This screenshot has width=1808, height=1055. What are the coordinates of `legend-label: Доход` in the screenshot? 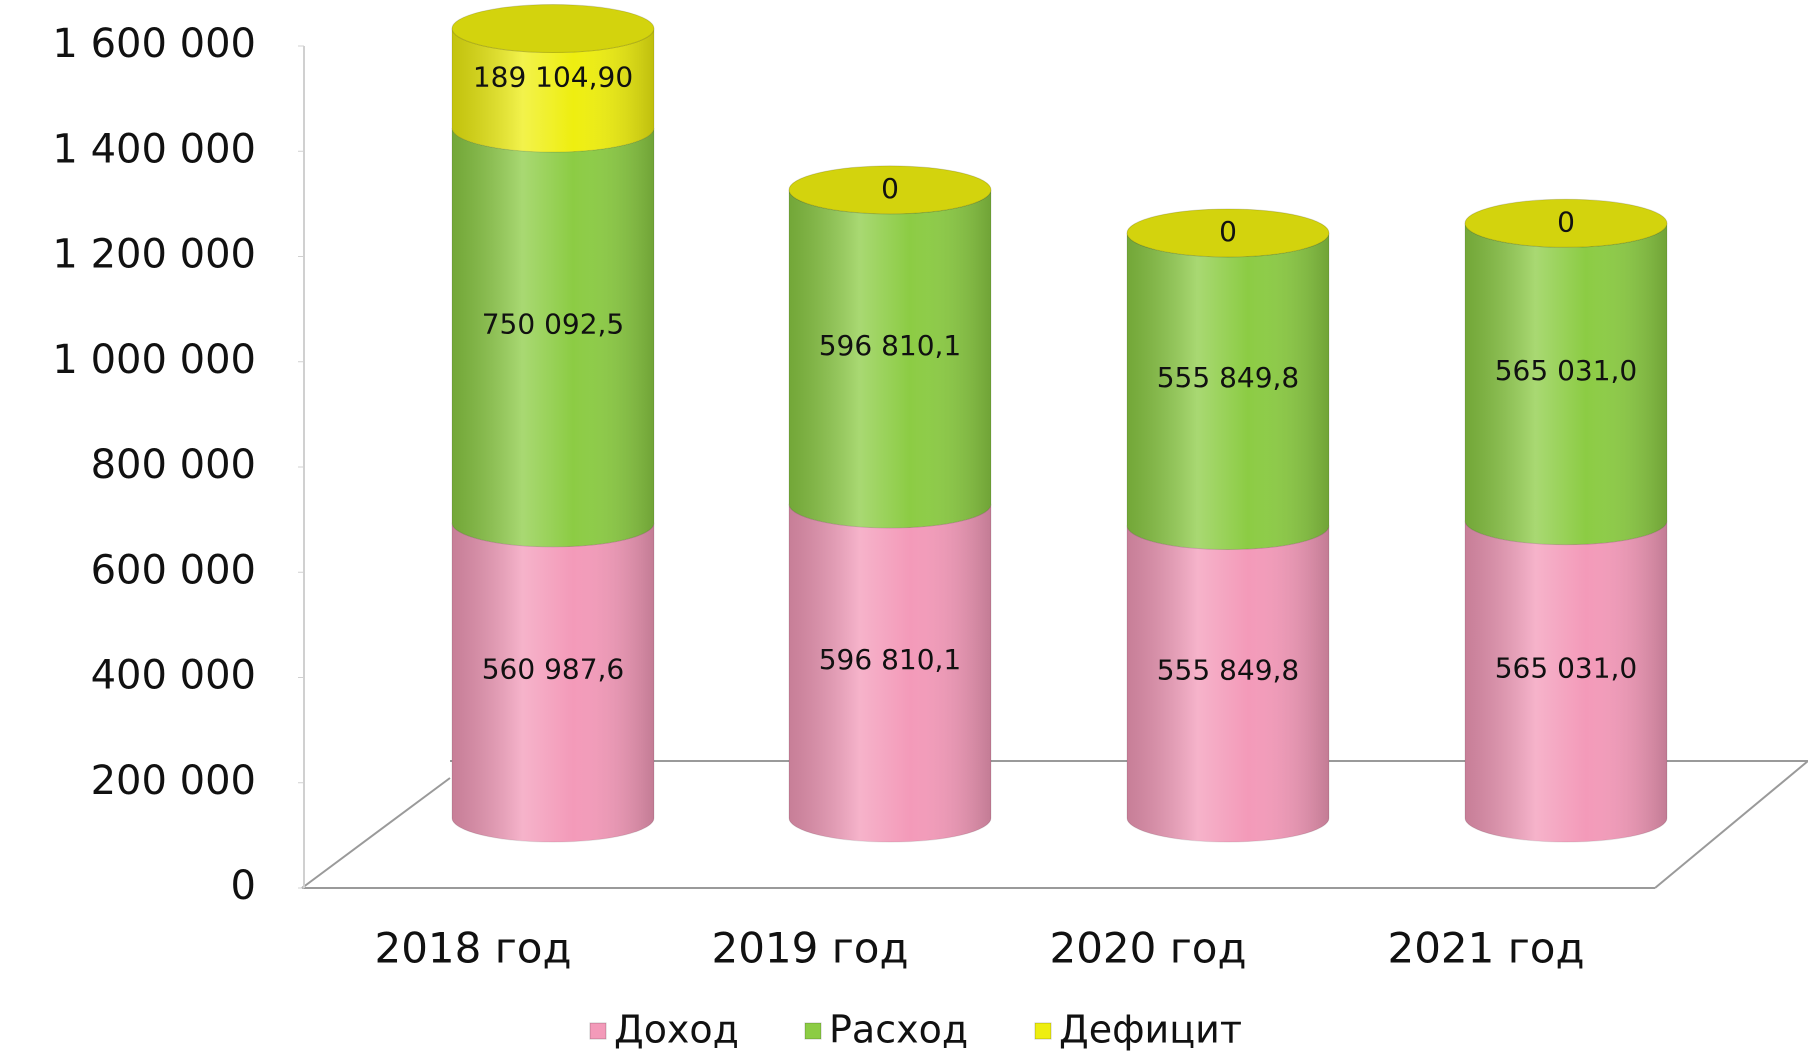 It's located at (676, 1030).